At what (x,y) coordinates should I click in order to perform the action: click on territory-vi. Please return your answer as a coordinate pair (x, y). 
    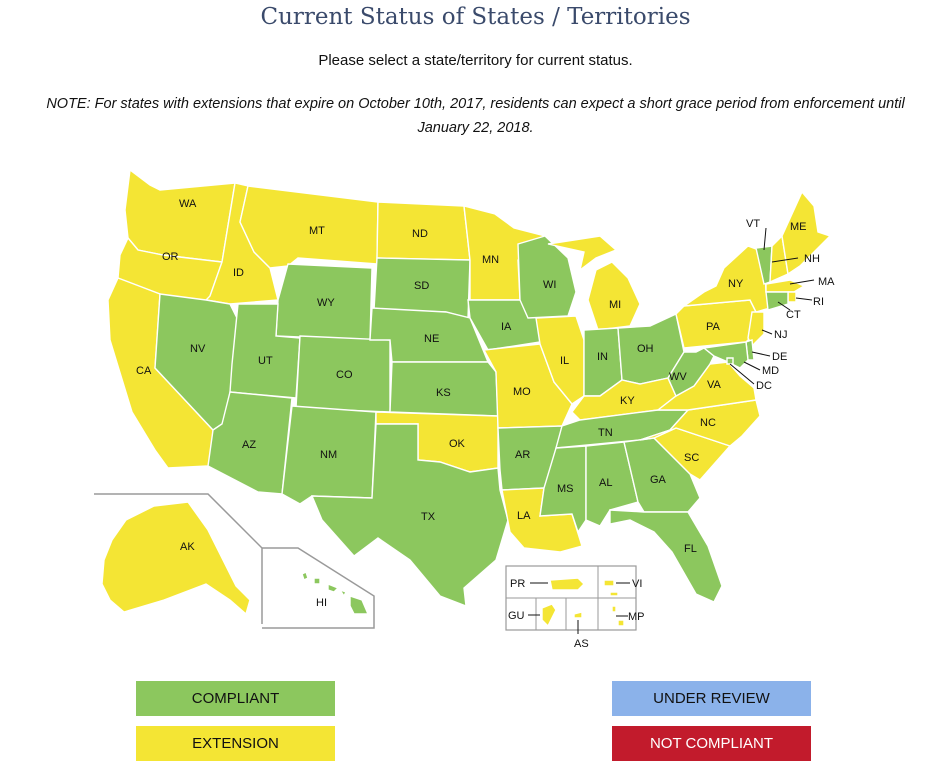
    Looking at the image, I should click on (611, 588).